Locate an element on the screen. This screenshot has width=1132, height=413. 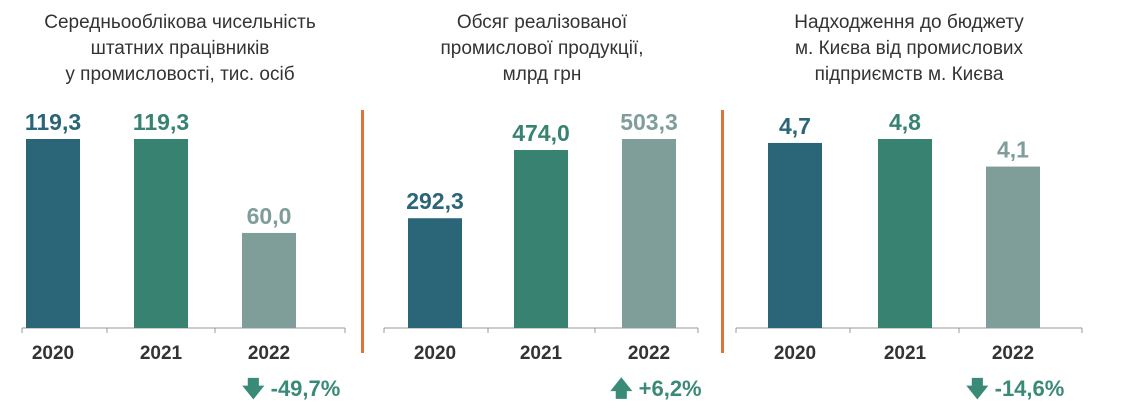
data-label: 4,1 is located at coordinates (1013, 150).